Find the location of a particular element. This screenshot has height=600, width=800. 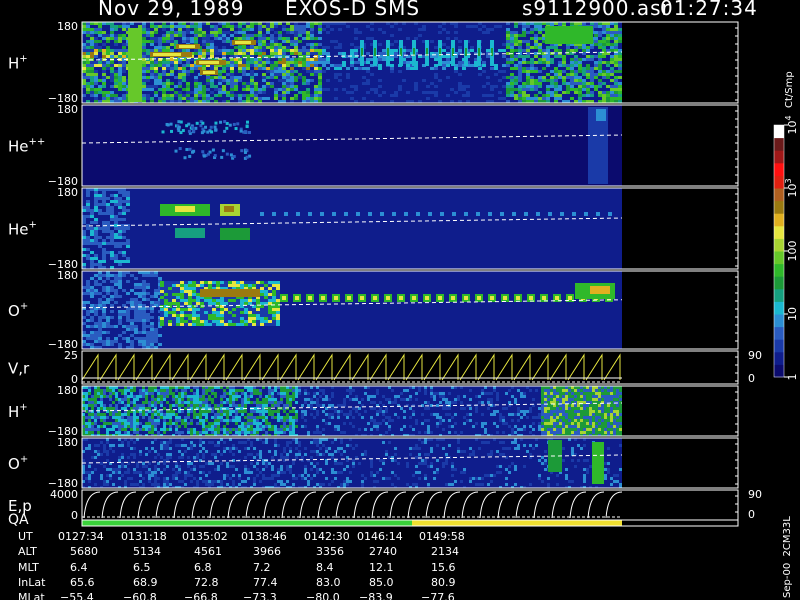

table-cell: 5680 is located at coordinates (84, 551).